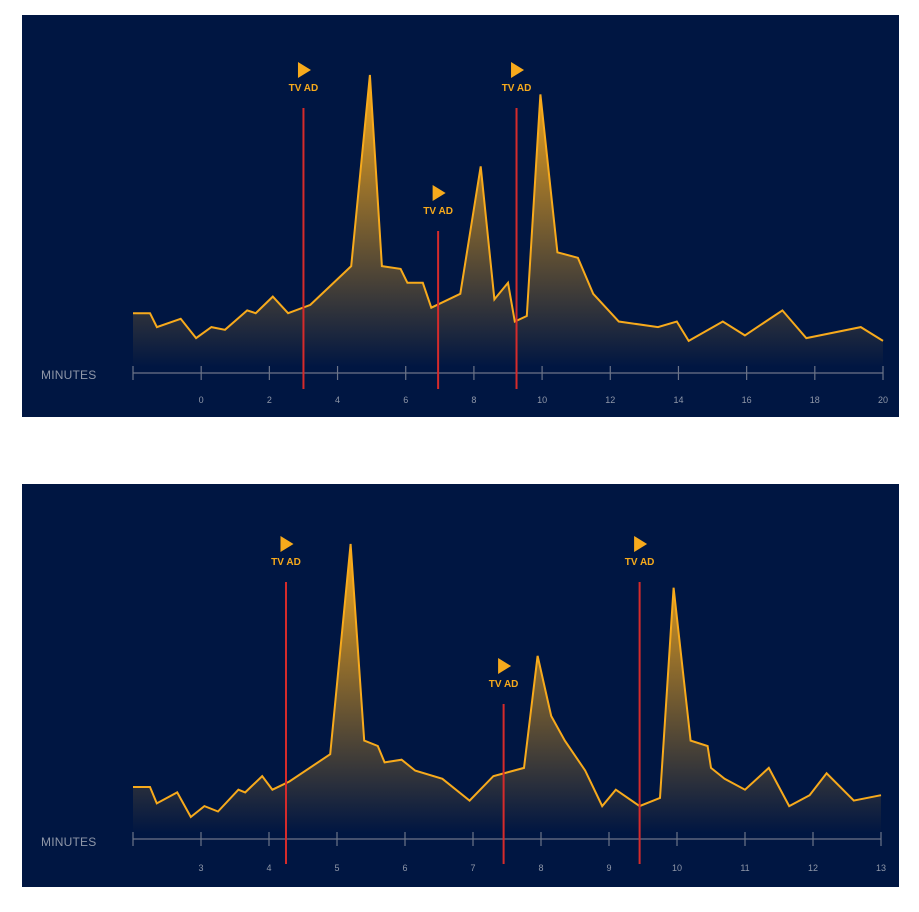 Image resolution: width=919 pixels, height=912 pixels. I want to click on x-tick-label: 16, so click(747, 400).